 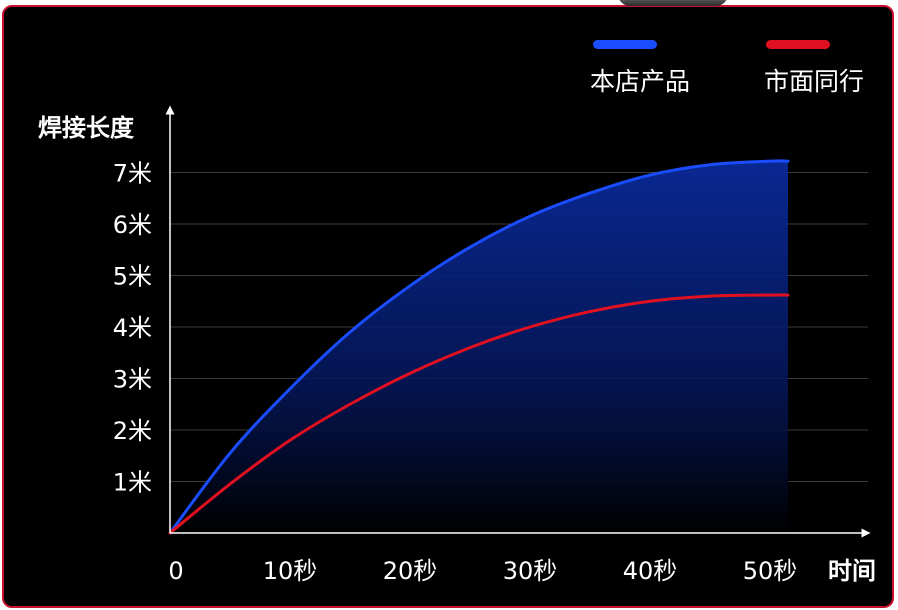 What do you see at coordinates (640, 81) in the screenshot?
I see `legend-label-0: 本店产品` at bounding box center [640, 81].